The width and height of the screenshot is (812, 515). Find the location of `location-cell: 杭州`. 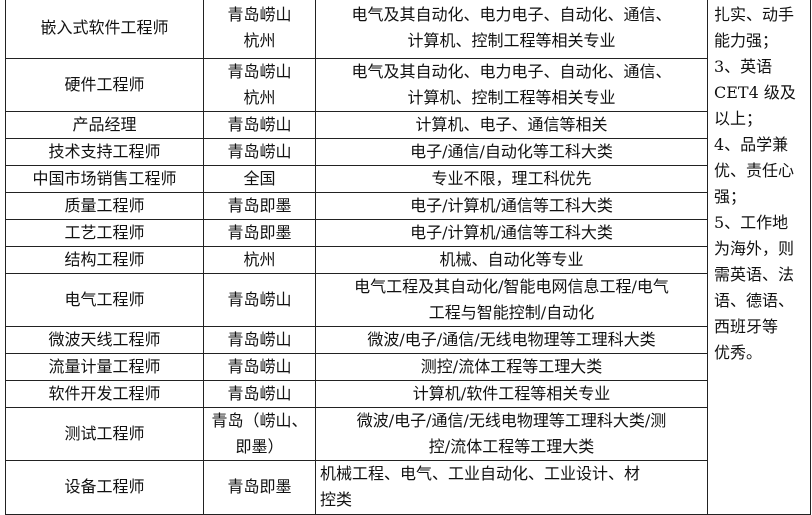

location-cell: 杭州 is located at coordinates (259, 259).